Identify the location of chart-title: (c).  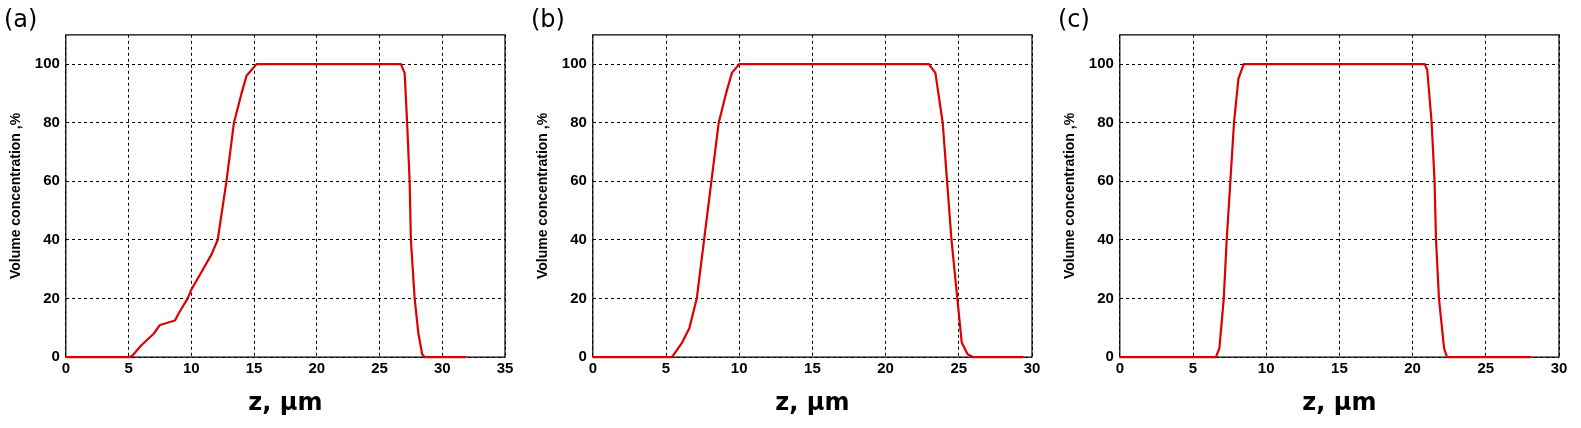
(1074, 18).